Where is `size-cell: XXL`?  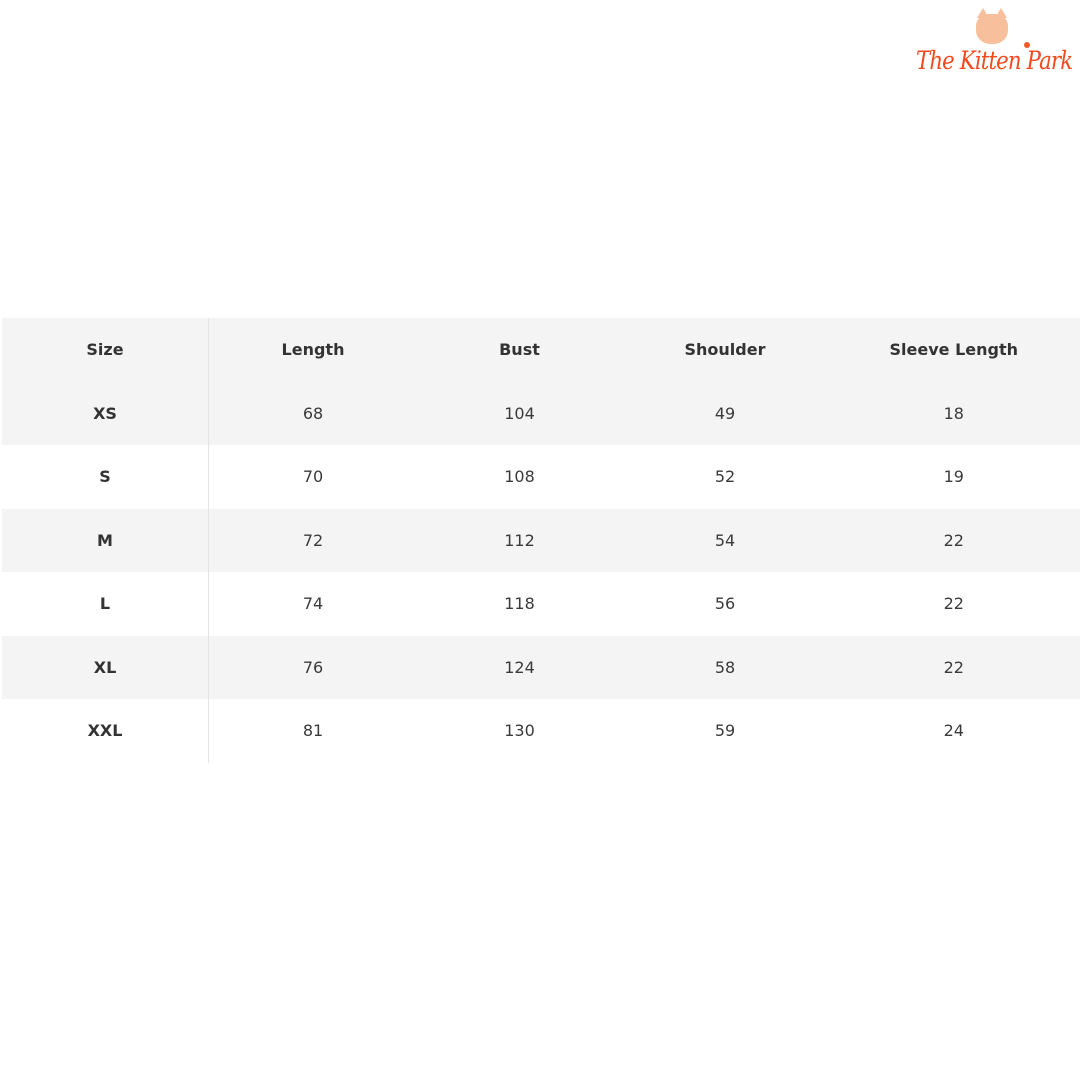
size-cell: XXL is located at coordinates (105, 731).